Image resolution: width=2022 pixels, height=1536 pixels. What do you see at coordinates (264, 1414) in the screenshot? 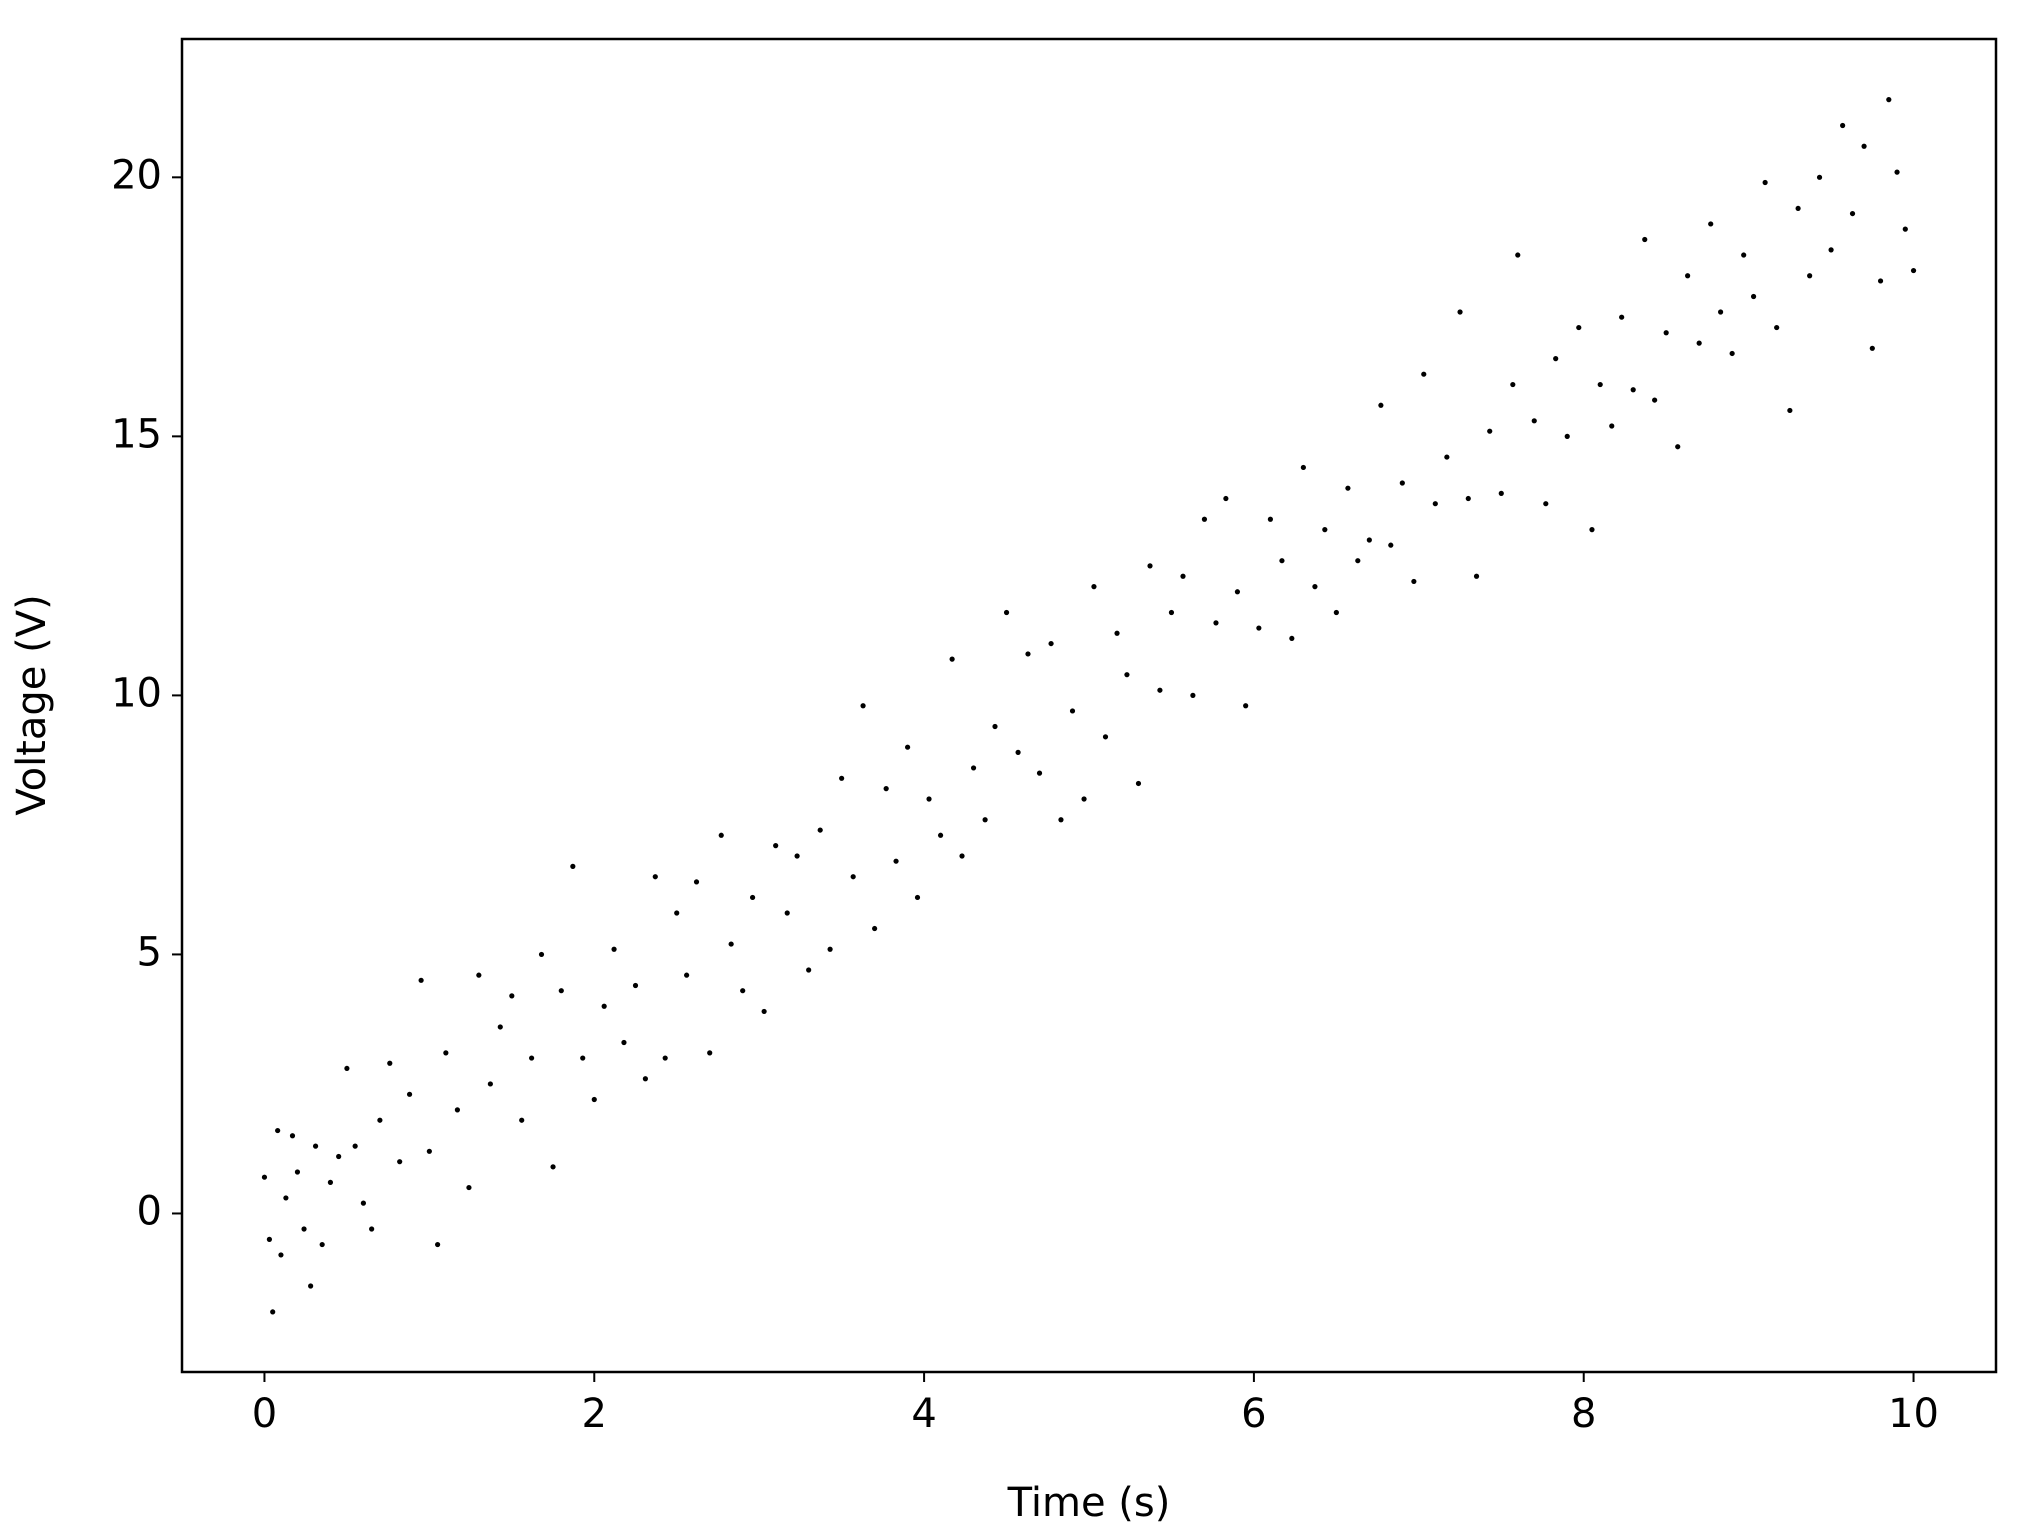
I see `x-tick-label: 0` at bounding box center [264, 1414].